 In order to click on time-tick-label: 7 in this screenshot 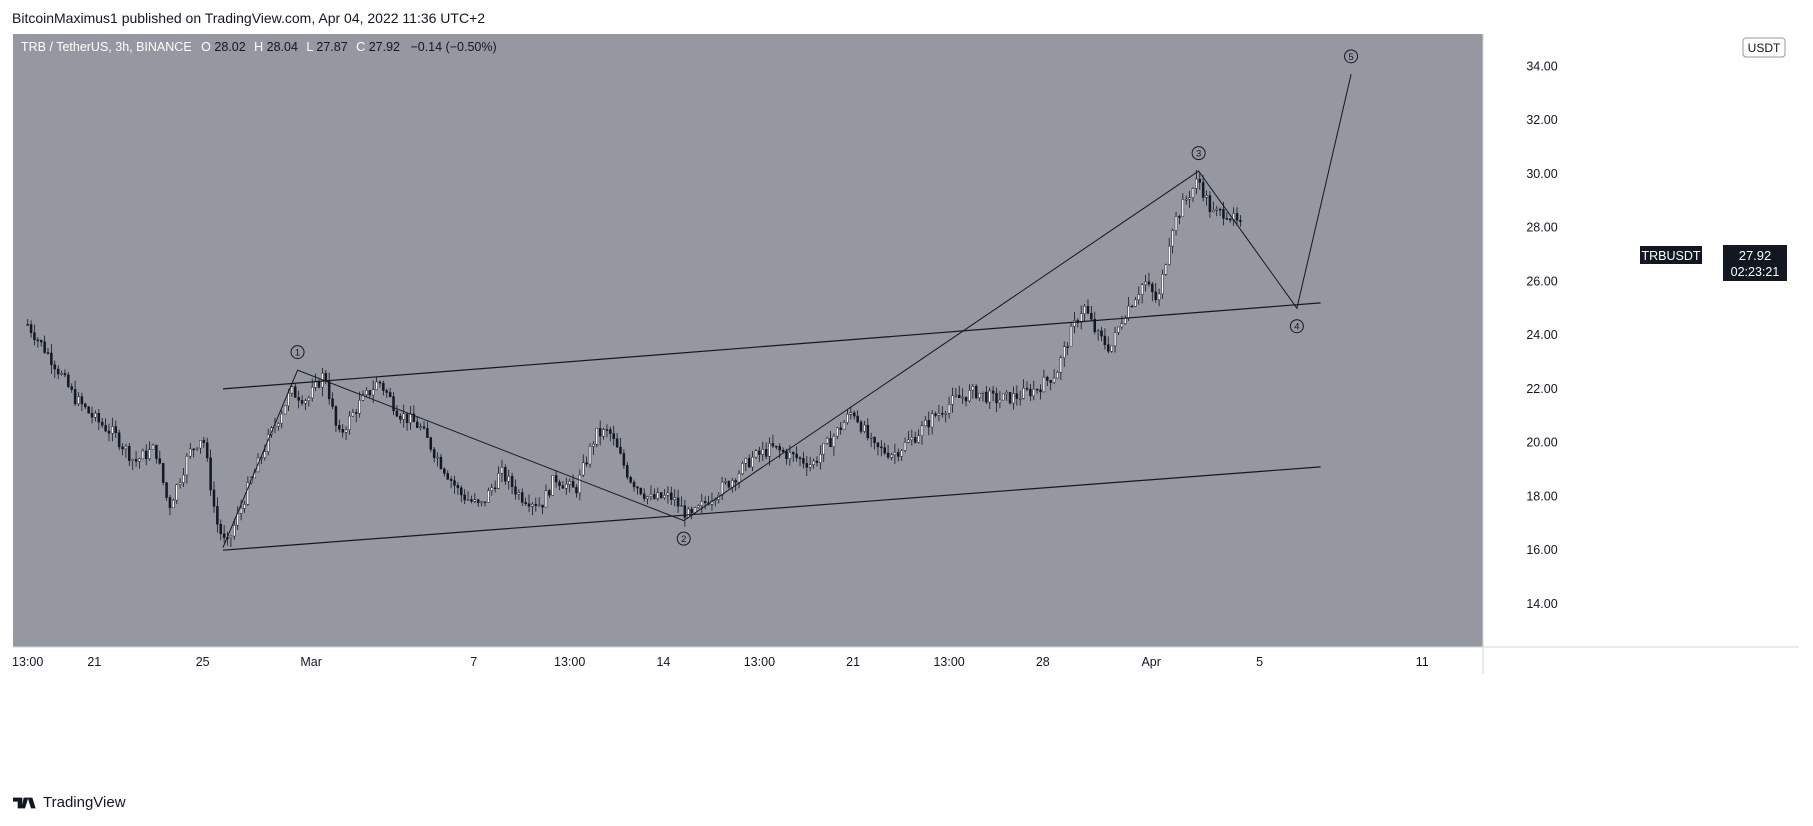, I will do `click(473, 662)`.